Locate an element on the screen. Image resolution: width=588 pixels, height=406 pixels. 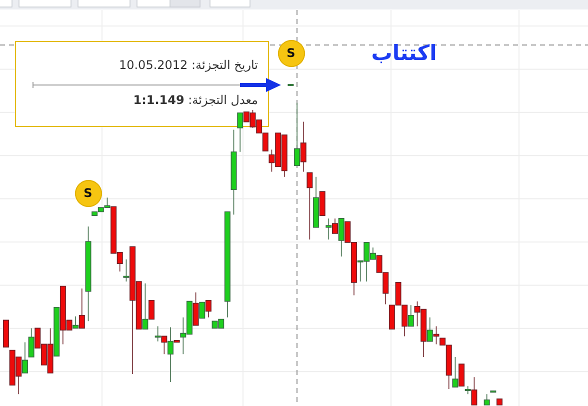
text: اكتتاب is located at coordinates (404, 53).